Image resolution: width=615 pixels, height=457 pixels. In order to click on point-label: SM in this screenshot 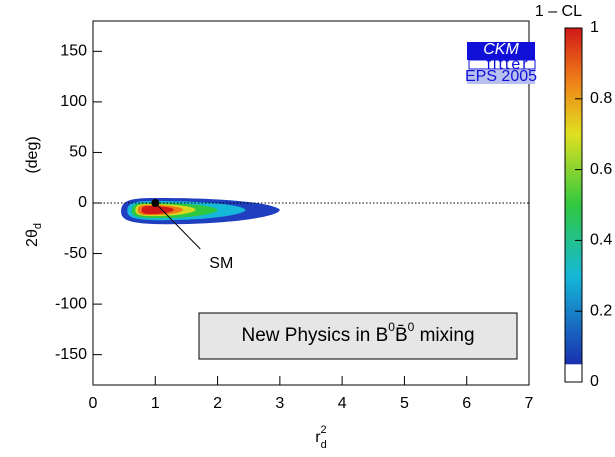, I will do `click(221, 263)`.